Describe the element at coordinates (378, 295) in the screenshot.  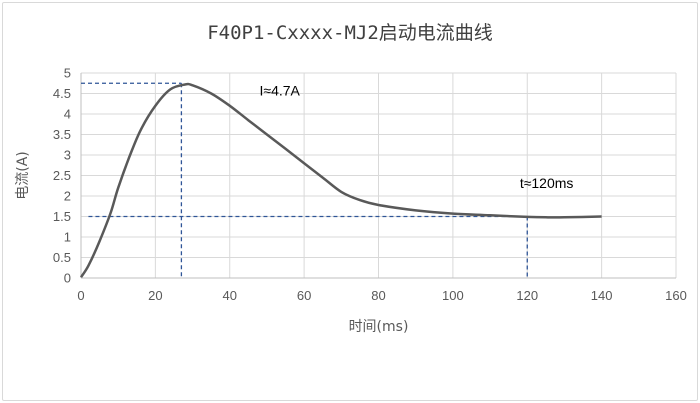
I see `x-tick-label: 80` at that location.